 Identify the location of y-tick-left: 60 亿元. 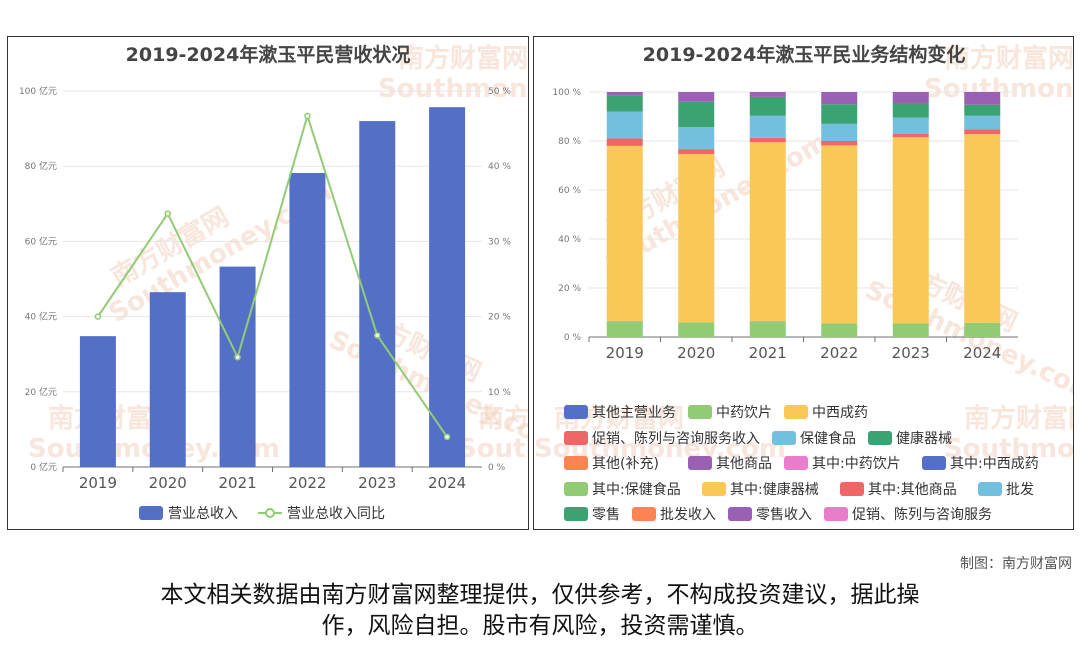
(41, 241).